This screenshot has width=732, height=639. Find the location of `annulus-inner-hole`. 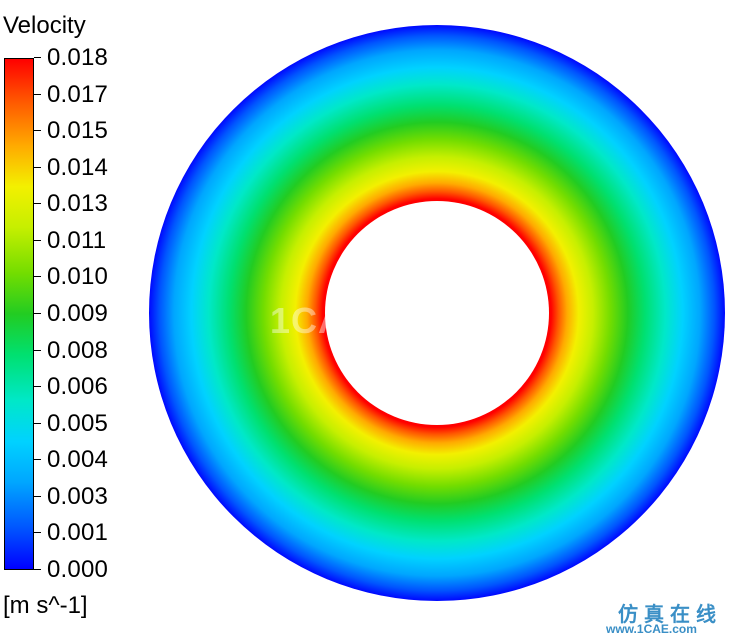

annulus-inner-hole is located at coordinates (437, 313).